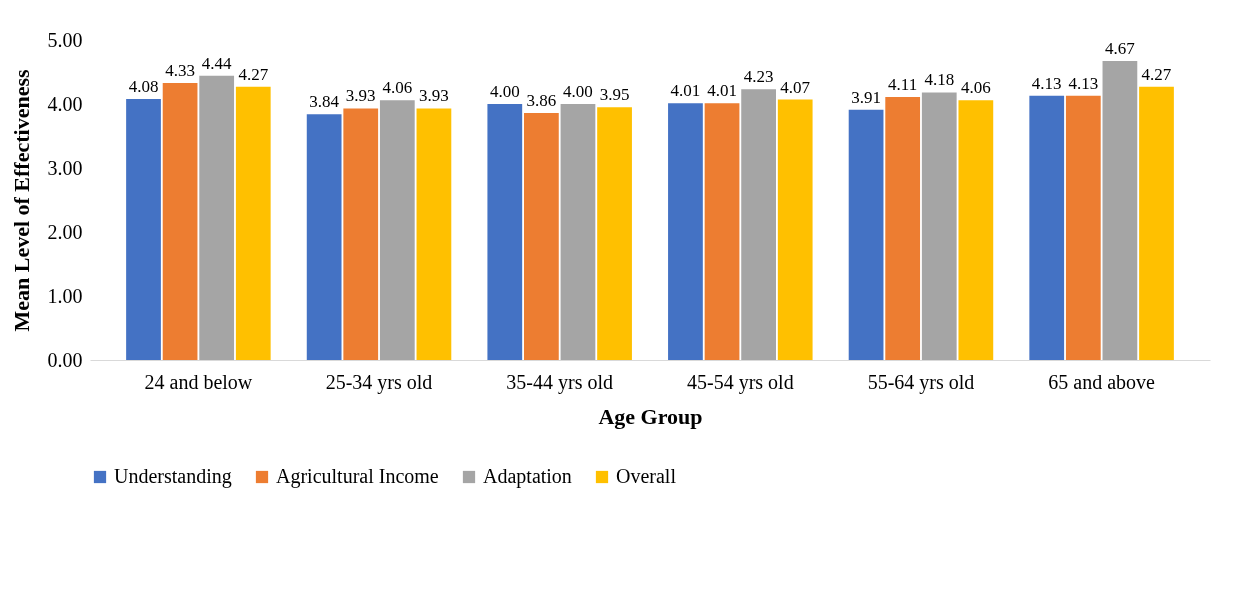 This screenshot has width=1255, height=596. I want to click on data-label: 3.91, so click(866, 97).